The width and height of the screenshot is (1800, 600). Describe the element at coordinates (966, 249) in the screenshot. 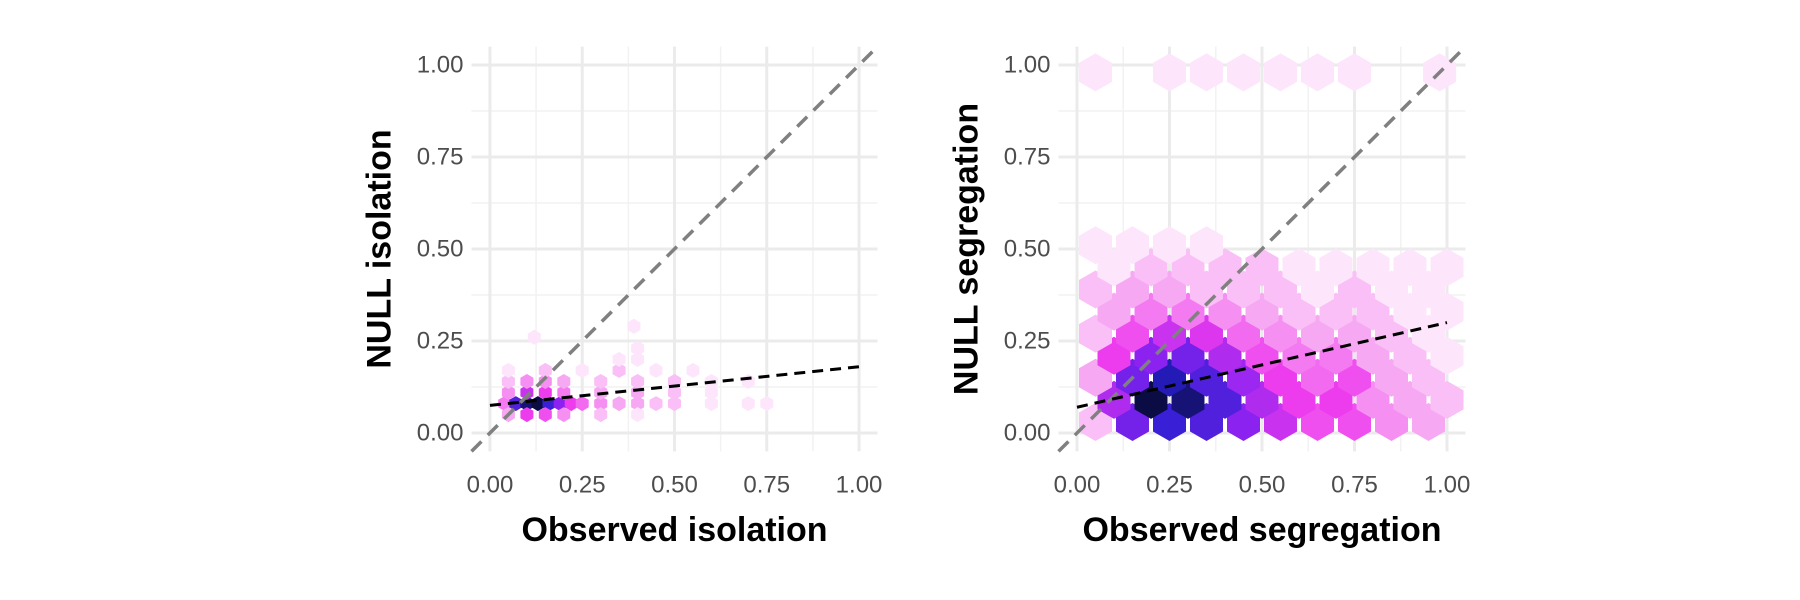

I see `y-axis-title: NULL segregation` at that location.